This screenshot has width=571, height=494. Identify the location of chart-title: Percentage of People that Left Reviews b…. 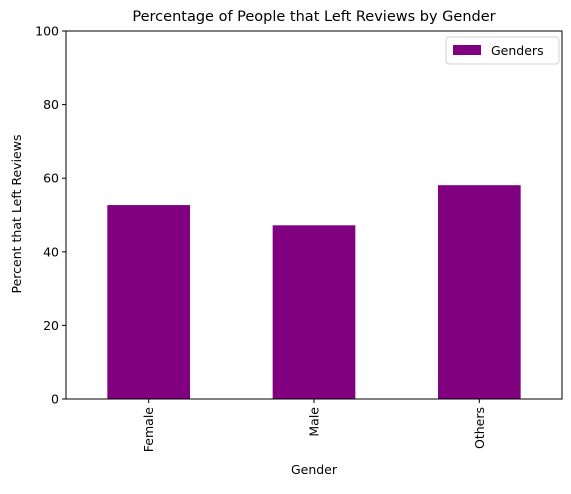
(313, 17).